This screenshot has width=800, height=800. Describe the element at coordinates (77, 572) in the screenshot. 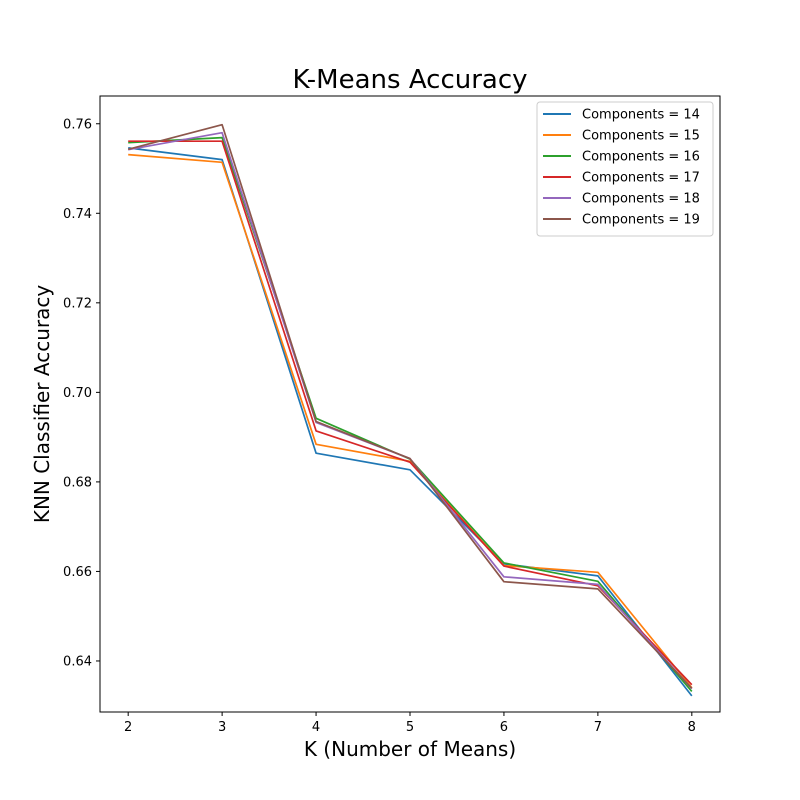

I see `y-tick-label: 0.66` at that location.